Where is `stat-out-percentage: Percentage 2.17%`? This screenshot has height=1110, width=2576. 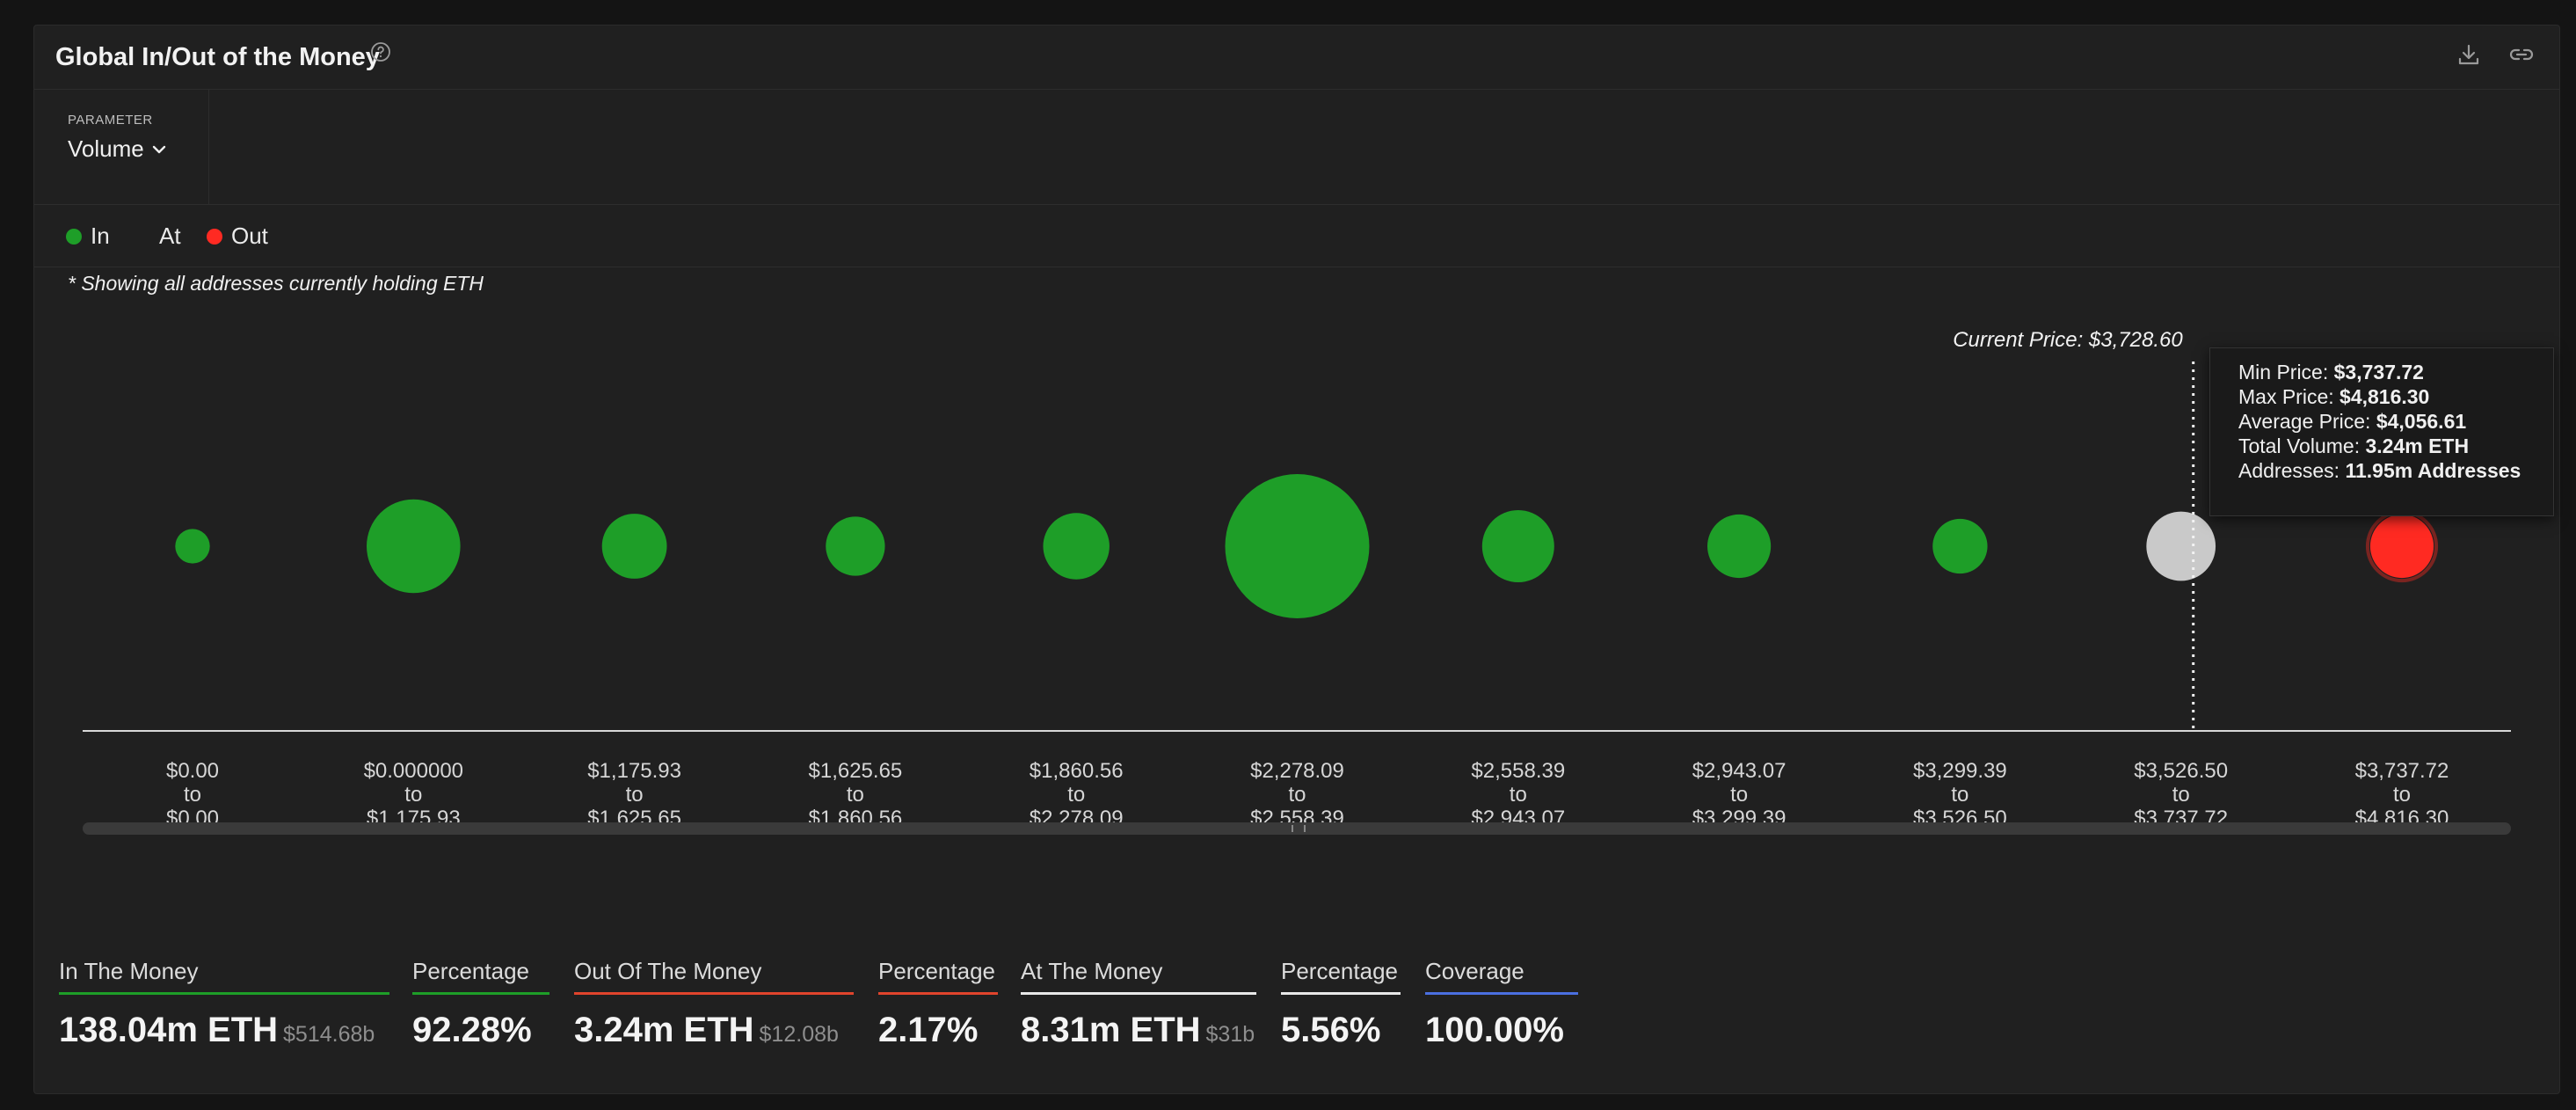
stat-out-percentage: Percentage 2.17% is located at coordinates (938, 1003).